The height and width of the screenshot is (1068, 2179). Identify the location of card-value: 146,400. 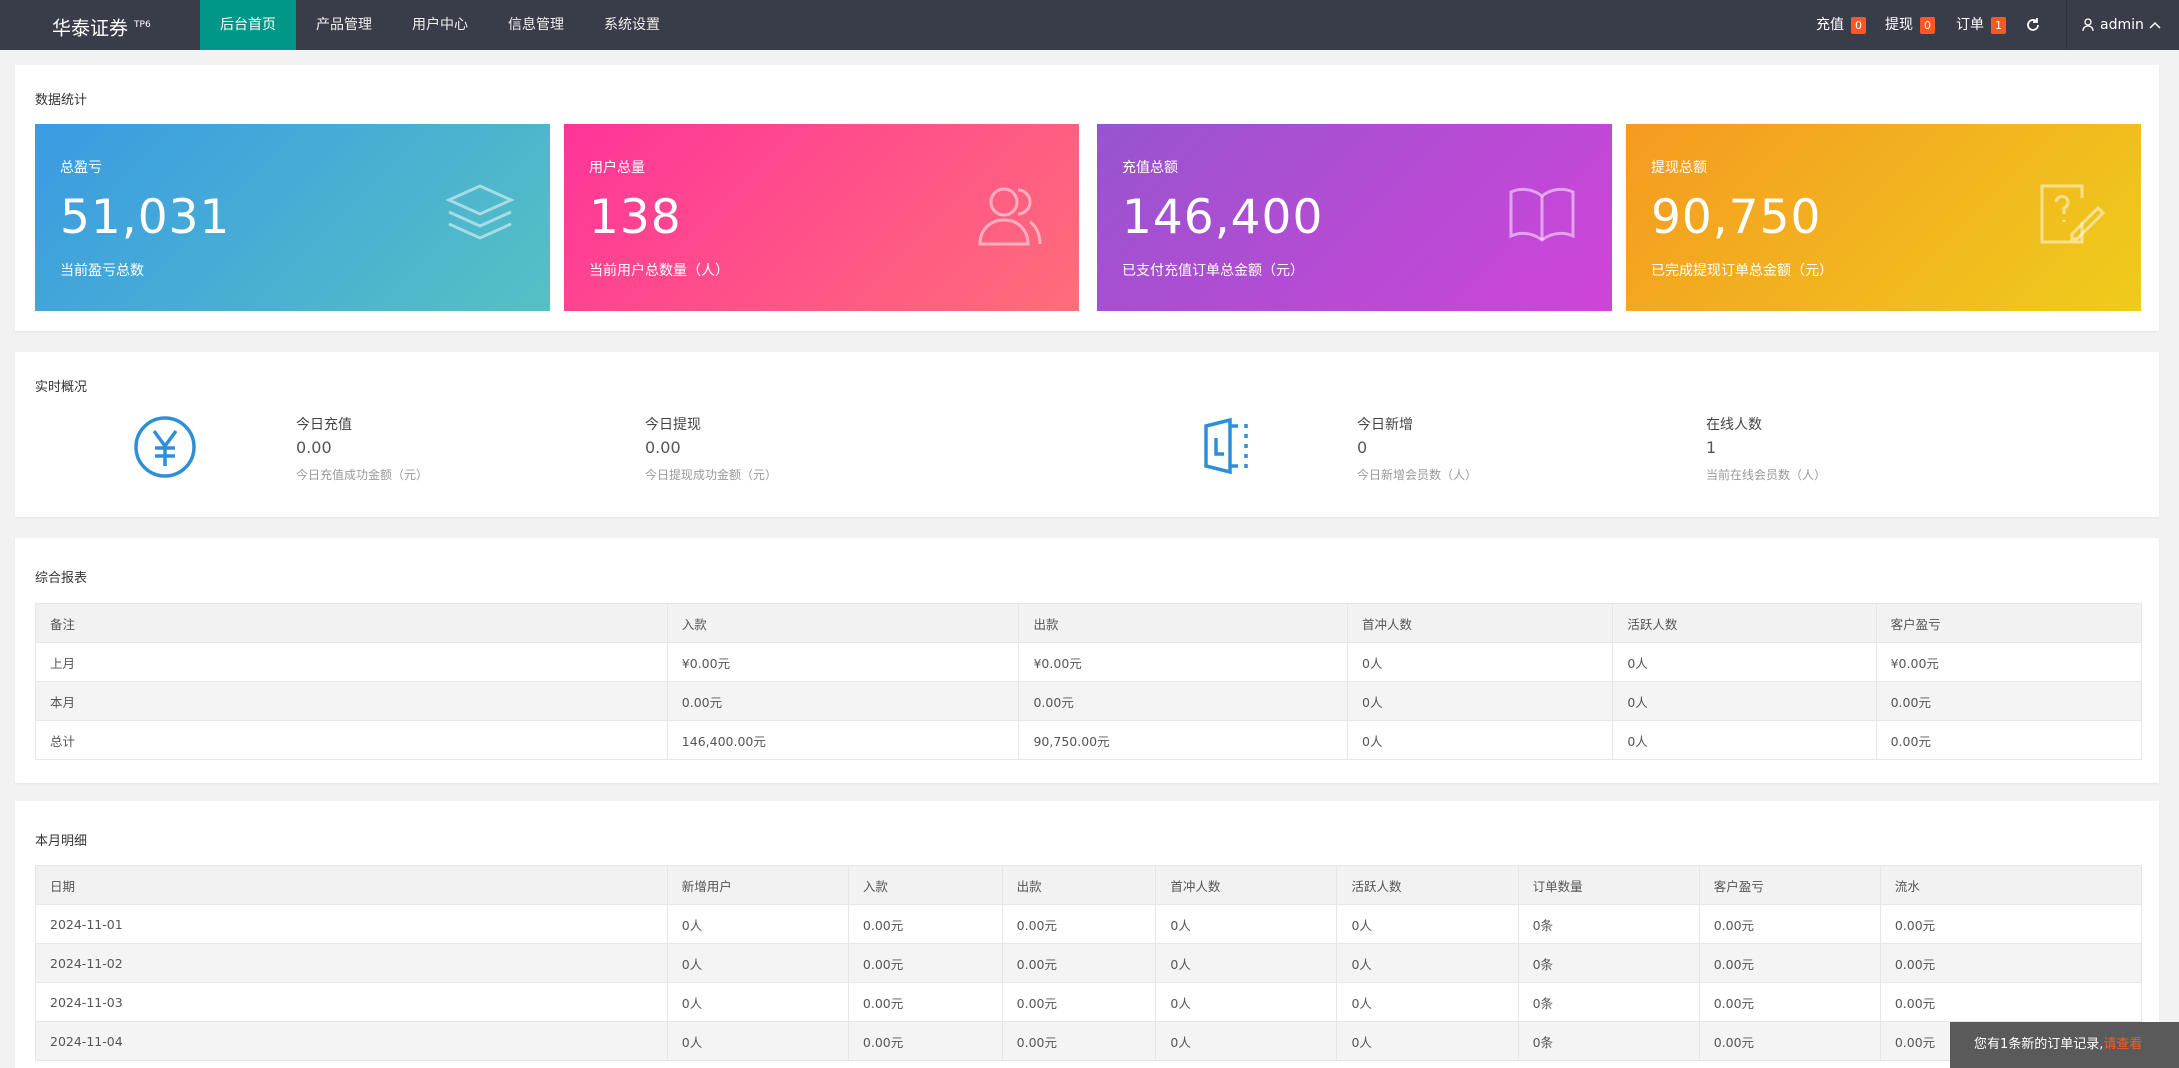
(1223, 217).